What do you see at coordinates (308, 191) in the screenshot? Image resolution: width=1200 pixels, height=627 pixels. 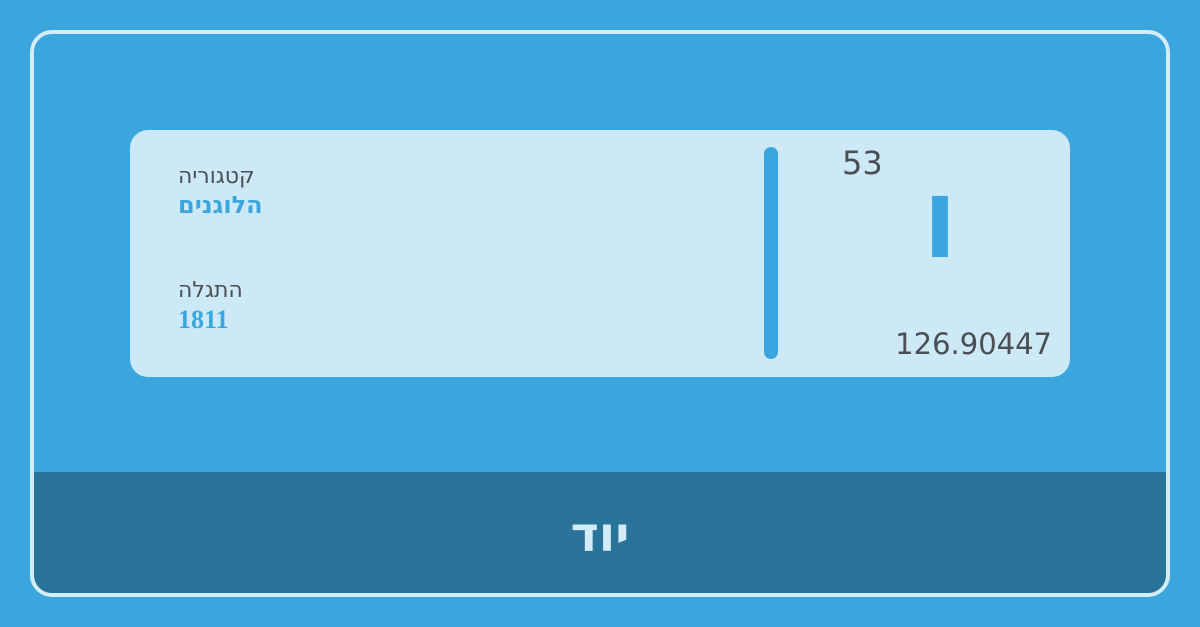 I see `category-block: קטגוריה הלוגנים` at bounding box center [308, 191].